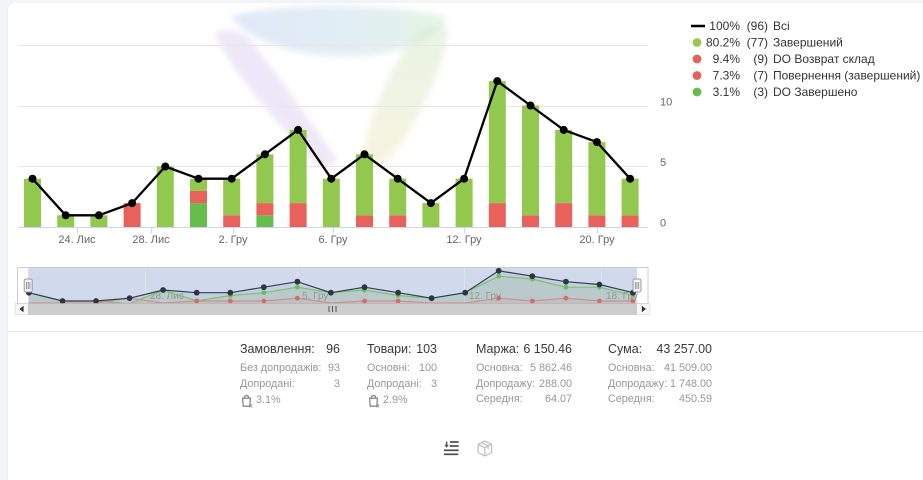 Image resolution: width=923 pixels, height=480 pixels. Describe the element at coordinates (727, 76) in the screenshot. I see `svg-text: 7.3%` at that location.